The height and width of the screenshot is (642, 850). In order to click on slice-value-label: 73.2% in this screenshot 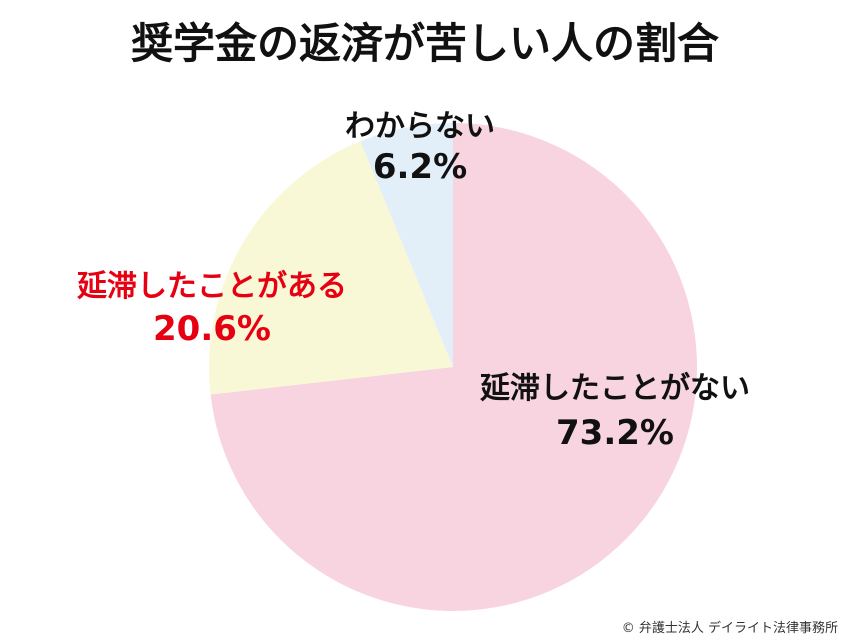, I will do `click(615, 433)`.